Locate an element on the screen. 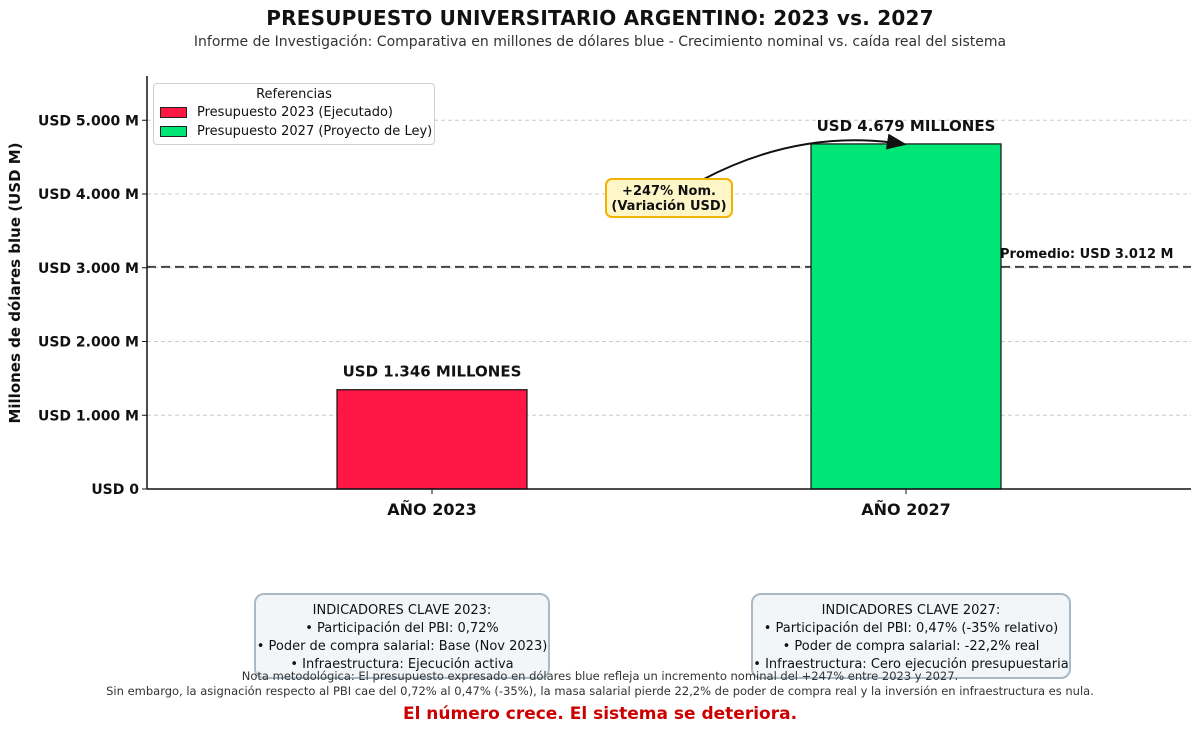 The height and width of the screenshot is (731, 1200). y-tick-label: USD 0 is located at coordinates (115, 490).